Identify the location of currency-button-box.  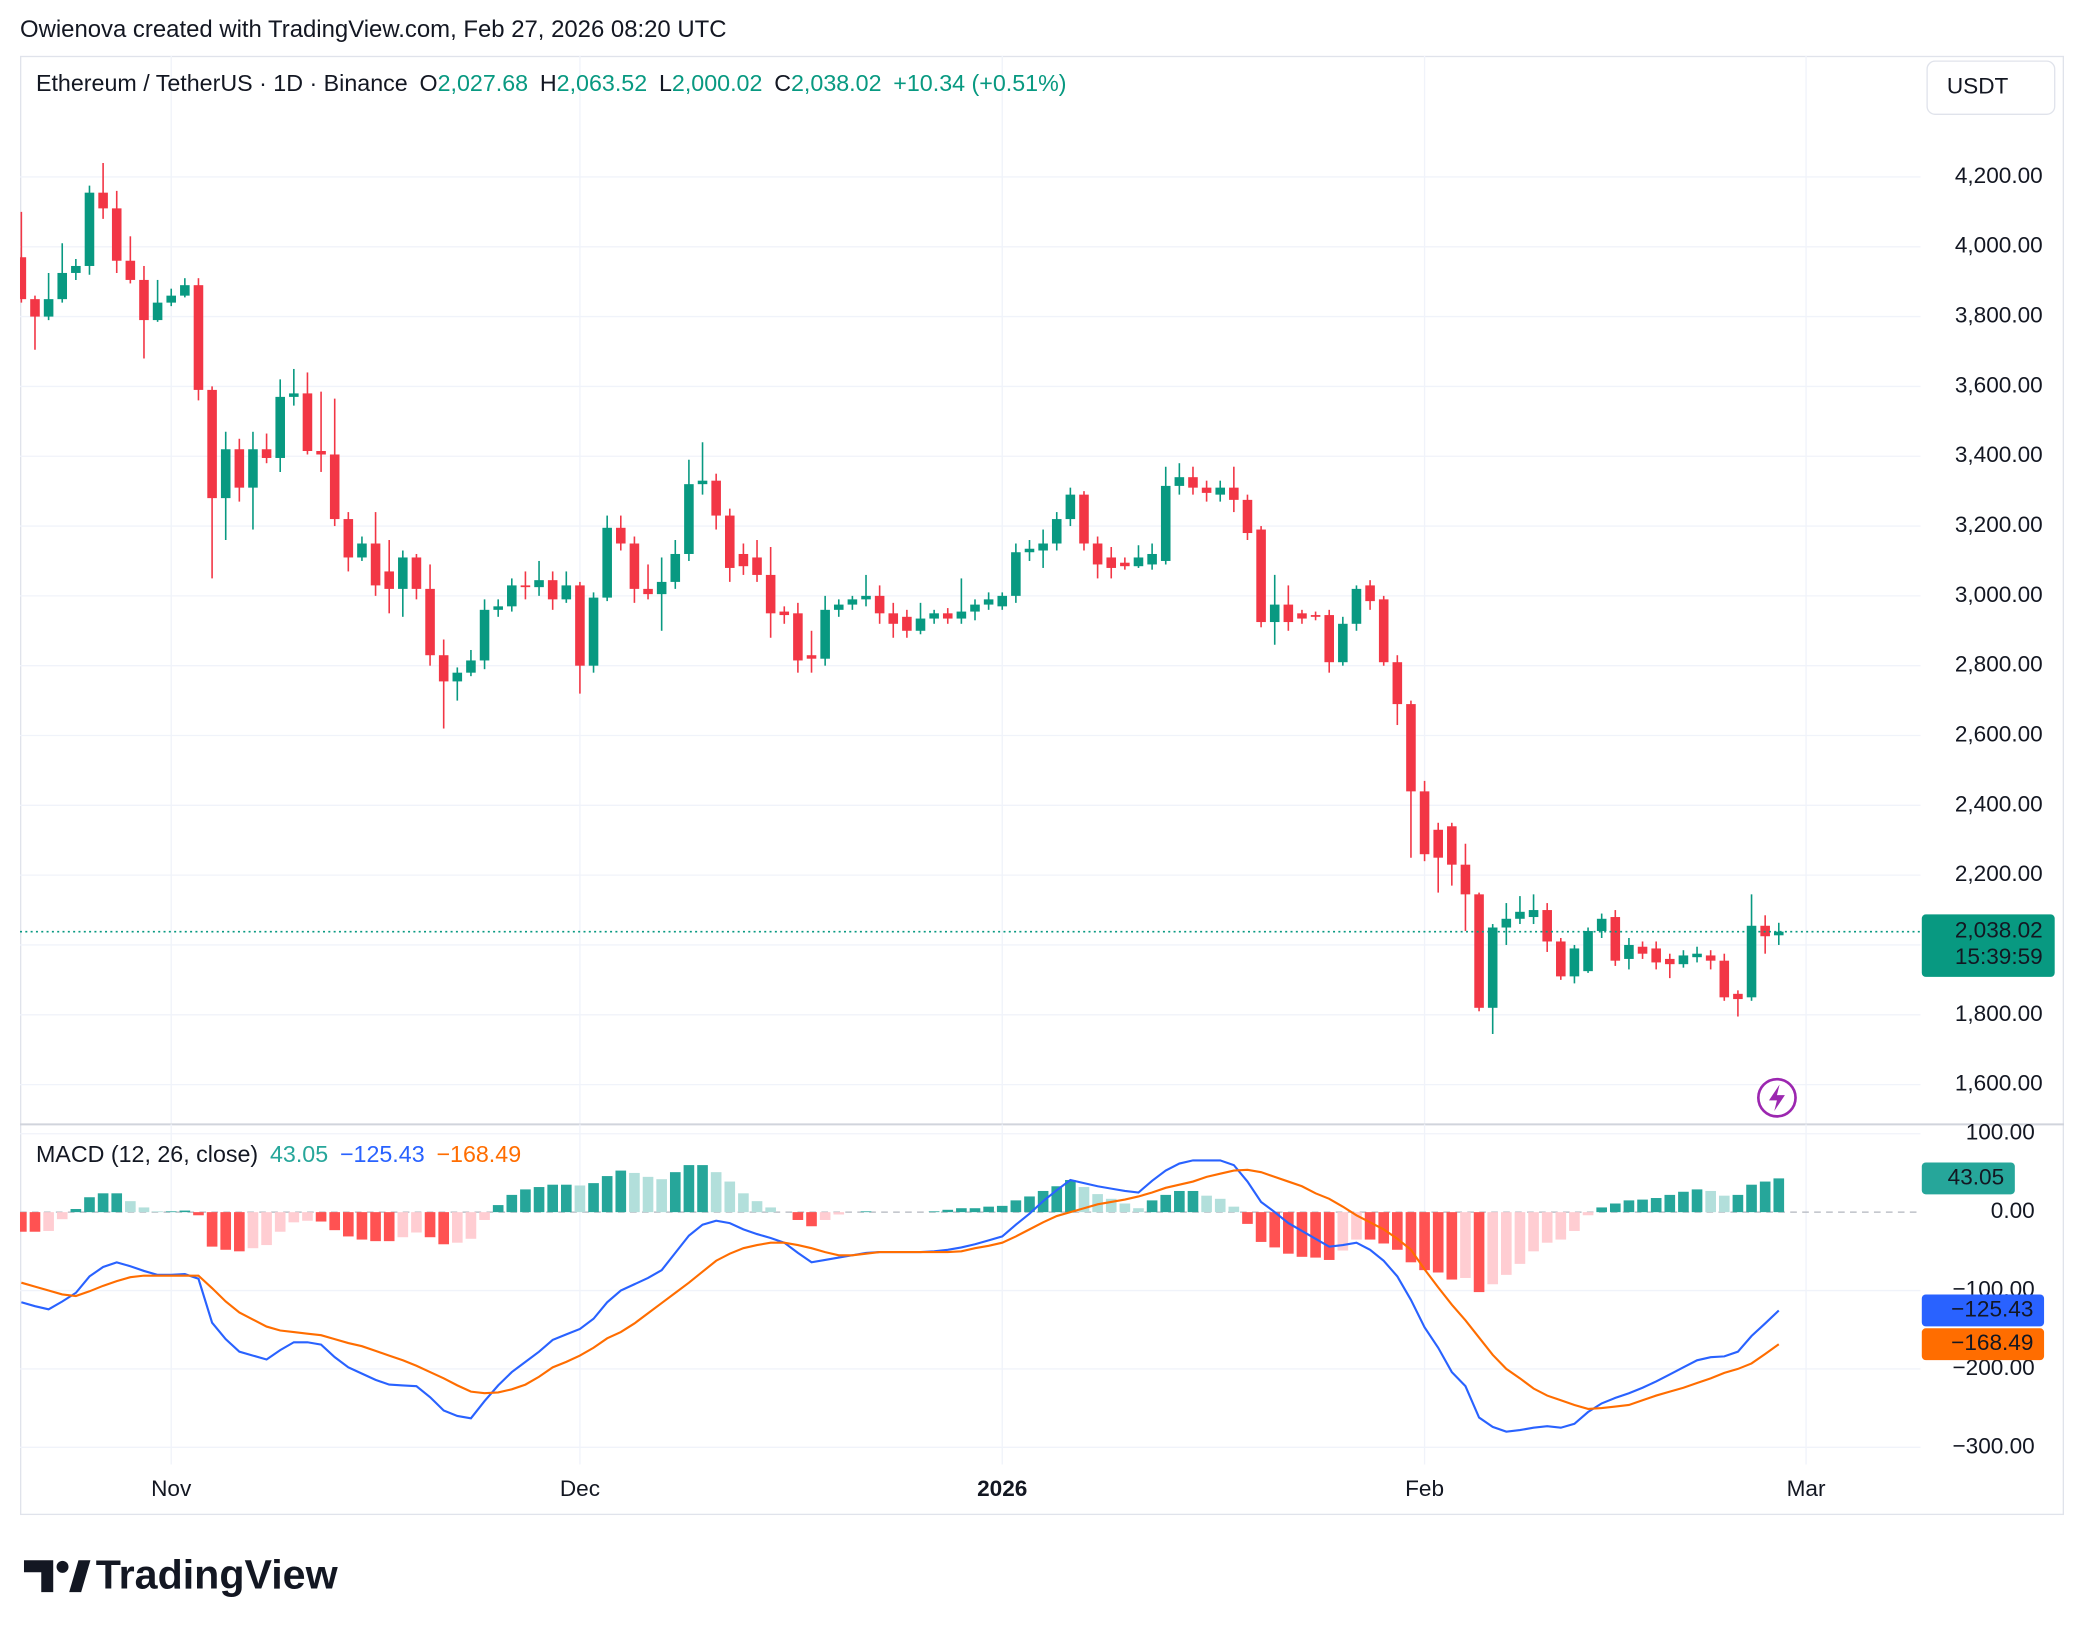
(1991, 87).